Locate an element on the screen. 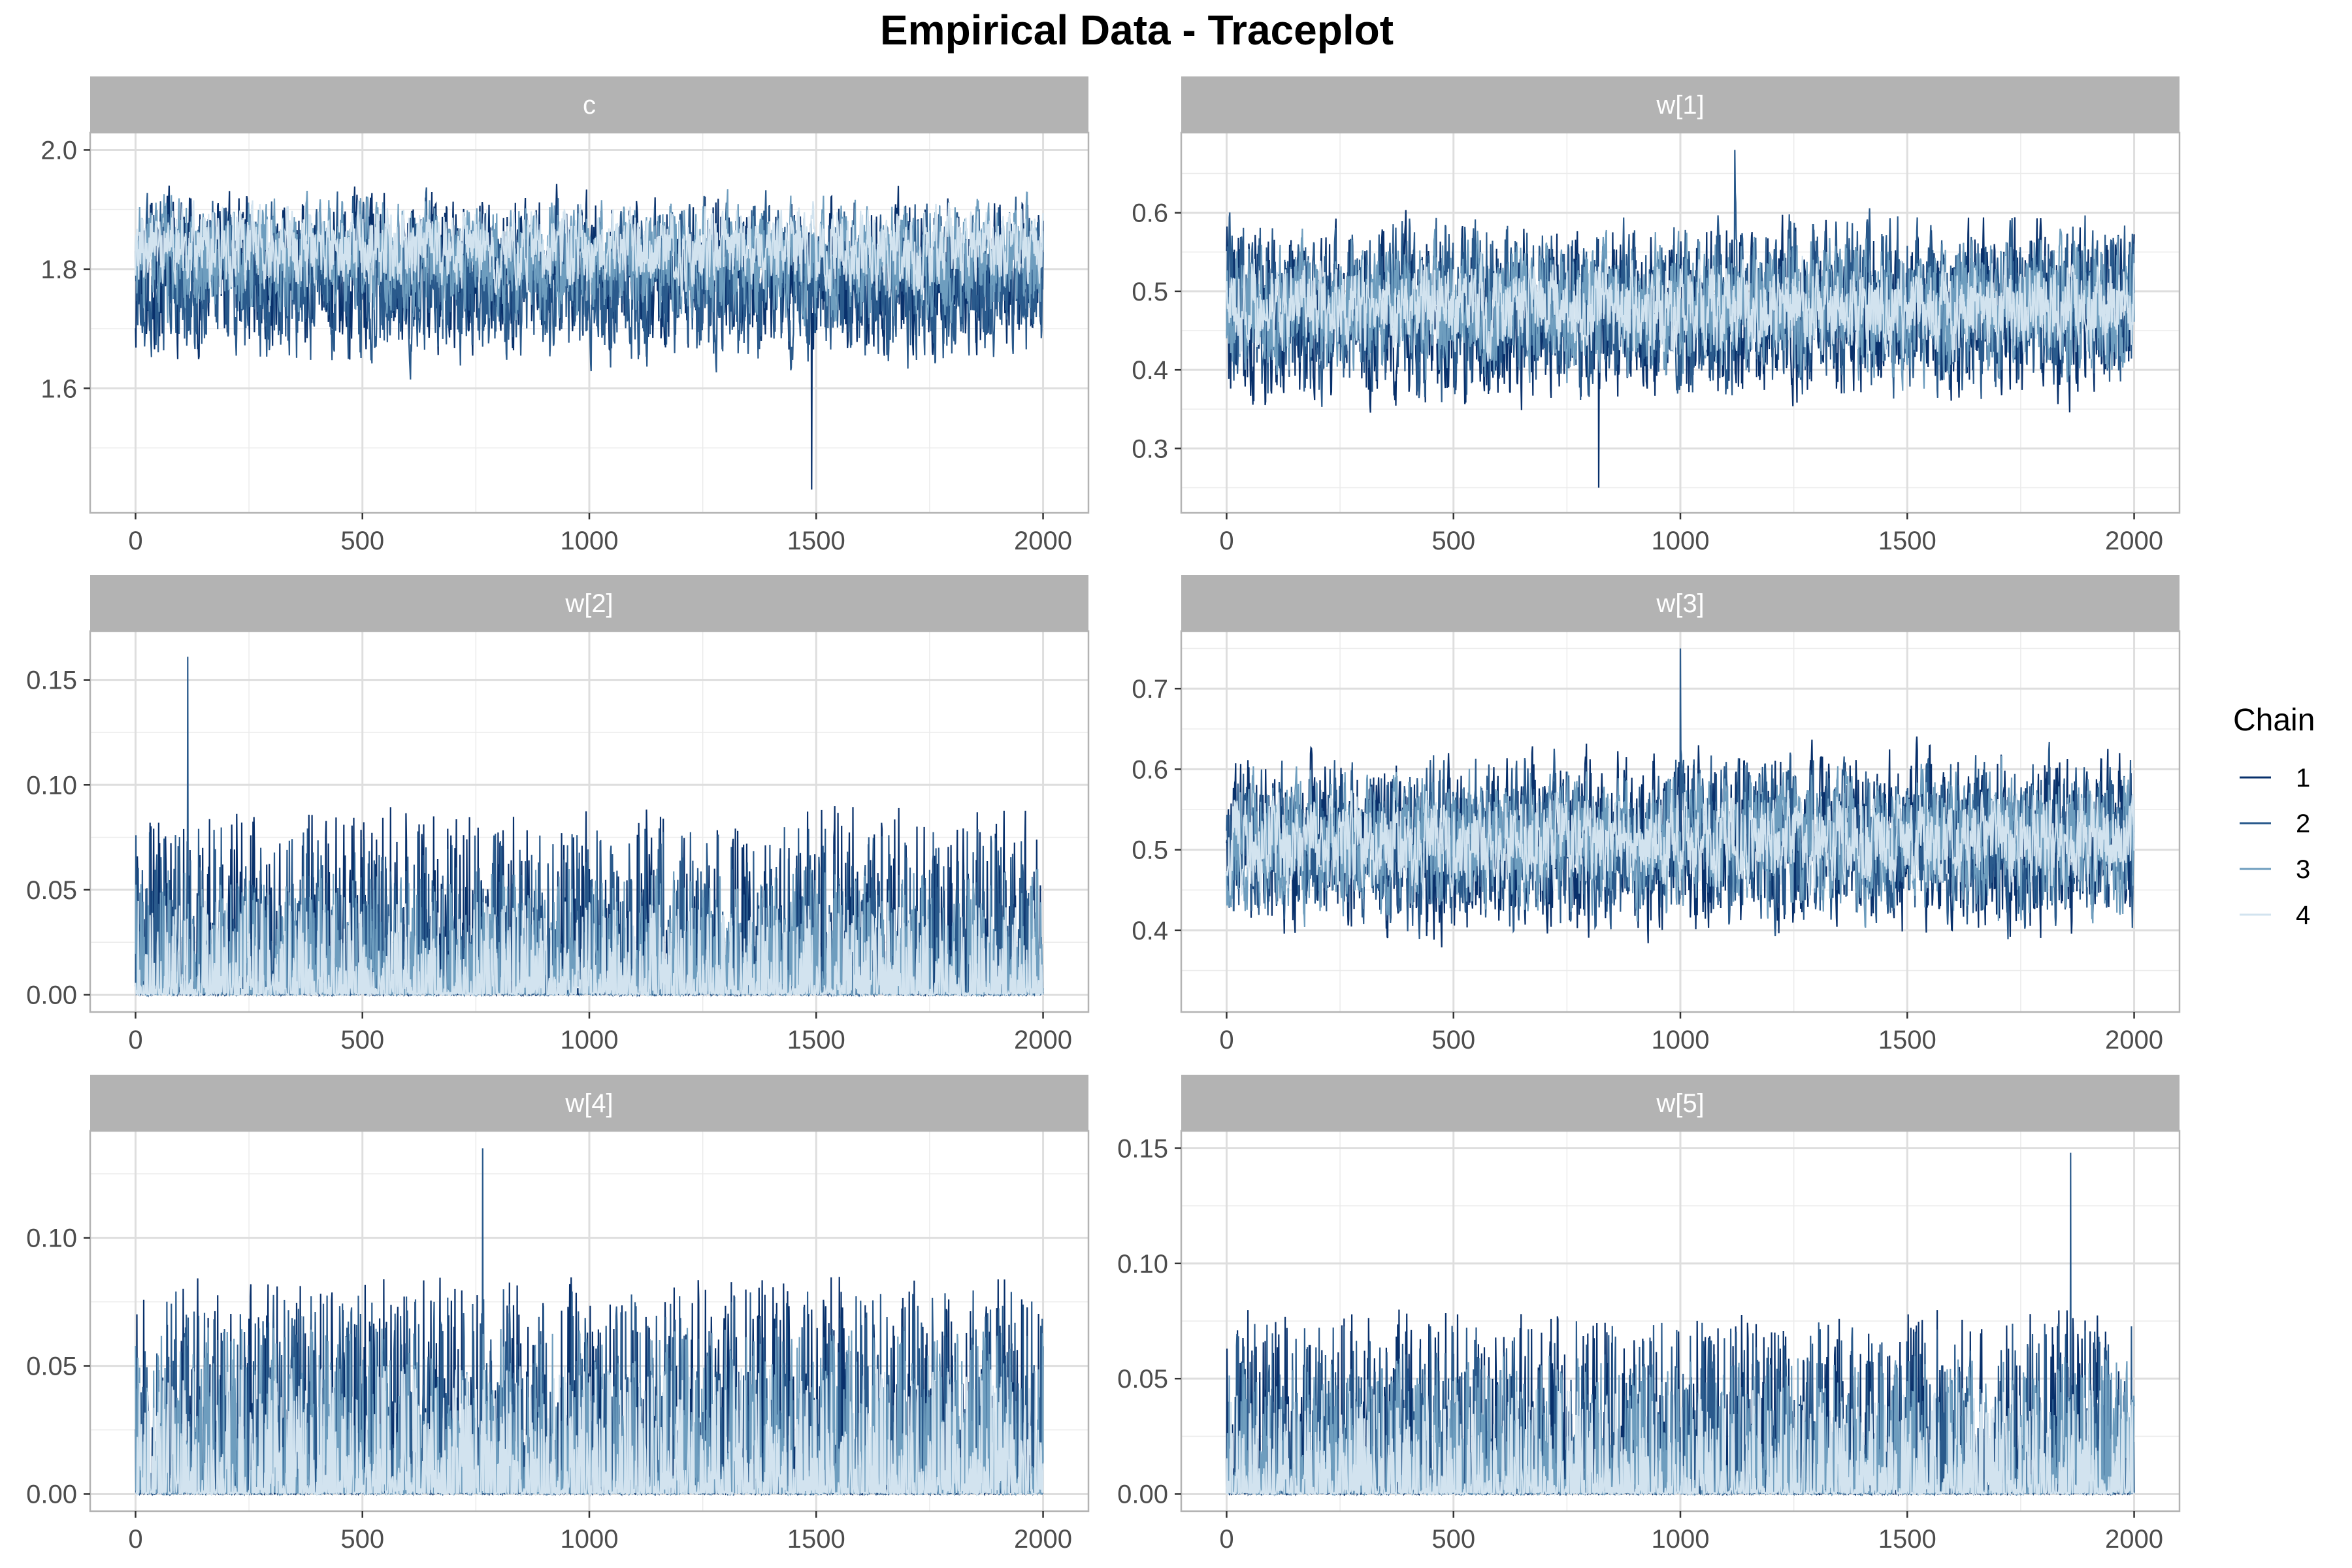  y-tick-label: 0.7 is located at coordinates (1150, 689).